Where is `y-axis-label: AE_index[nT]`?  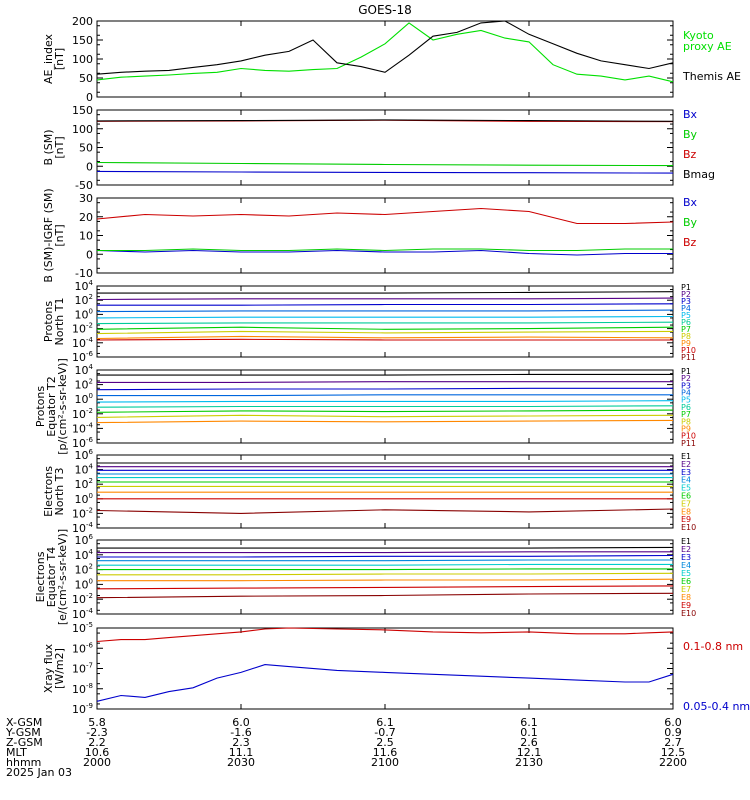 y-axis-label: AE_index[nT] is located at coordinates (54, 58).